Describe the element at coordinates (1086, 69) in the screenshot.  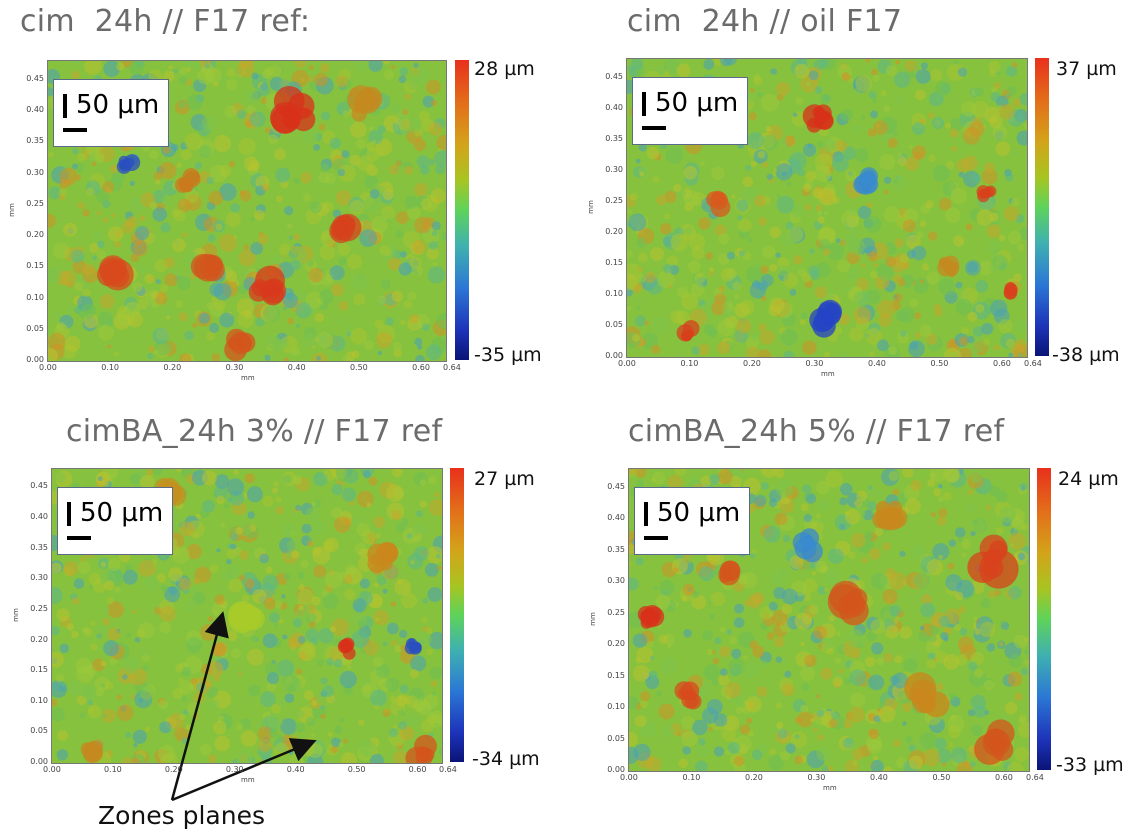
I see `colorbar-max-label: 37 µm` at that location.